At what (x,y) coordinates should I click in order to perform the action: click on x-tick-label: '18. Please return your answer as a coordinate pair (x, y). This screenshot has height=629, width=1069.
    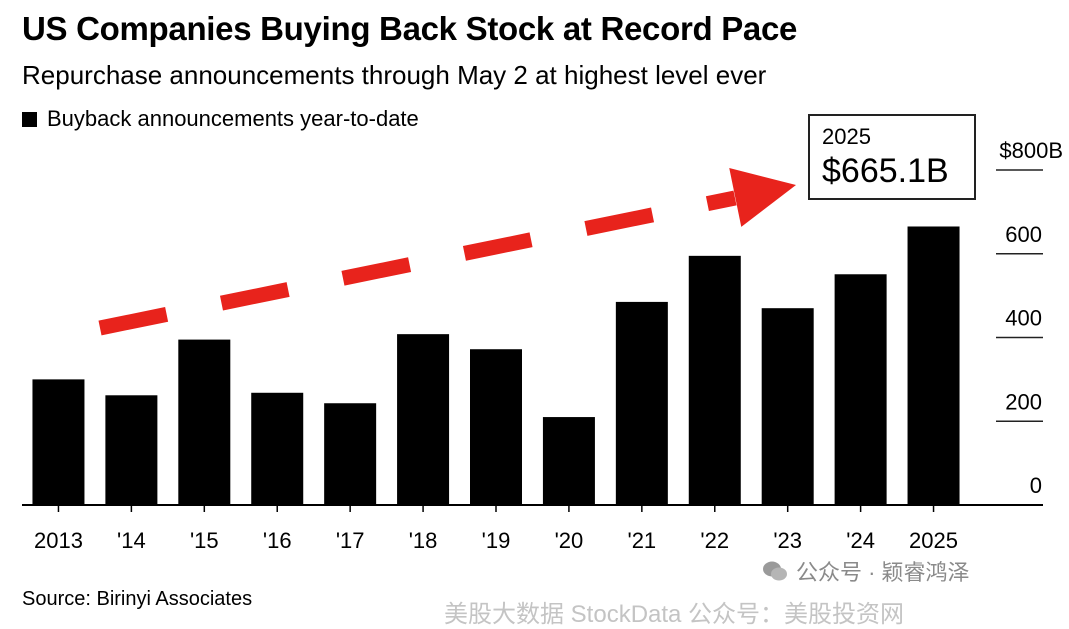
    Looking at the image, I should click on (423, 540).